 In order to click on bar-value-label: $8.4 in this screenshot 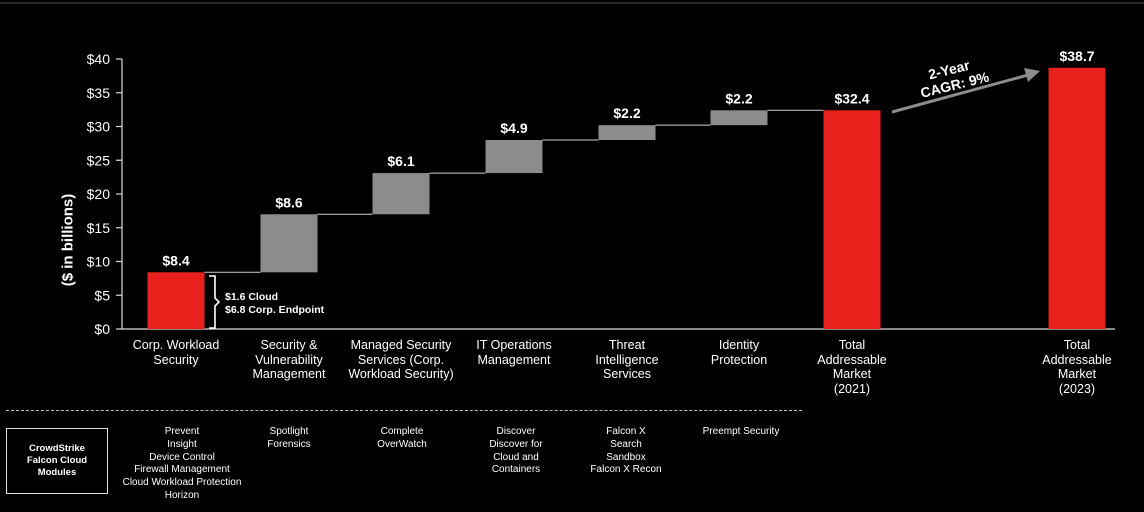, I will do `click(175, 260)`.